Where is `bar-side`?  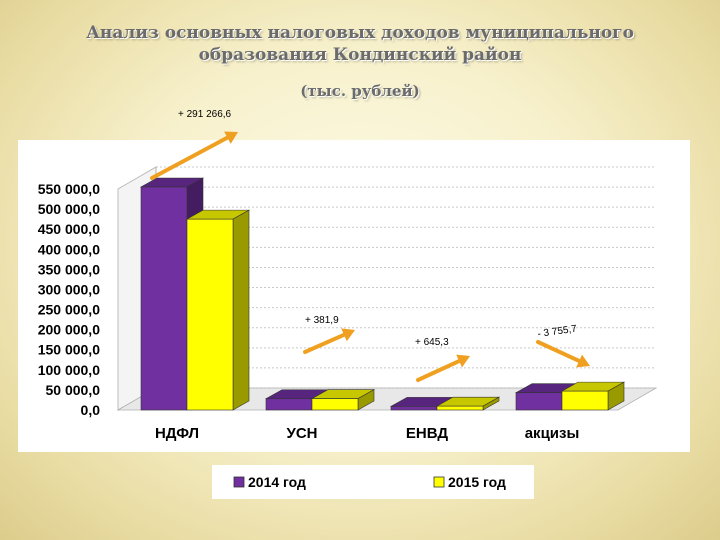
bar-side is located at coordinates (241, 310).